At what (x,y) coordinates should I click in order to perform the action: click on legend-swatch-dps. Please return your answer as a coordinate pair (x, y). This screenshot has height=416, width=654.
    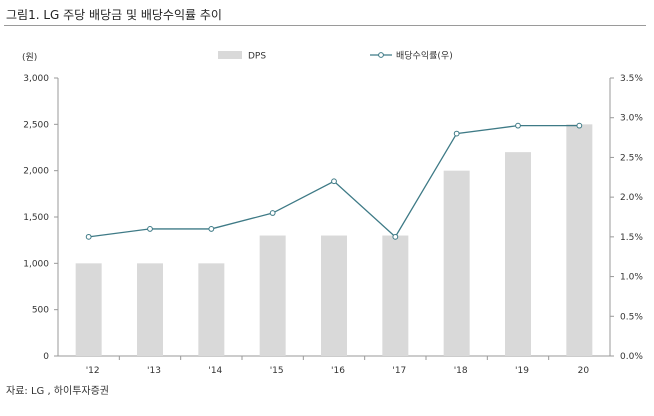
    Looking at the image, I should click on (230, 55).